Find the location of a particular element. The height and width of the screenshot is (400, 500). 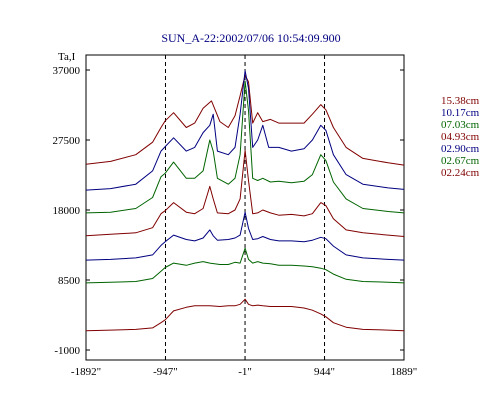

legend-entry: 04.93cm is located at coordinates (460, 137).